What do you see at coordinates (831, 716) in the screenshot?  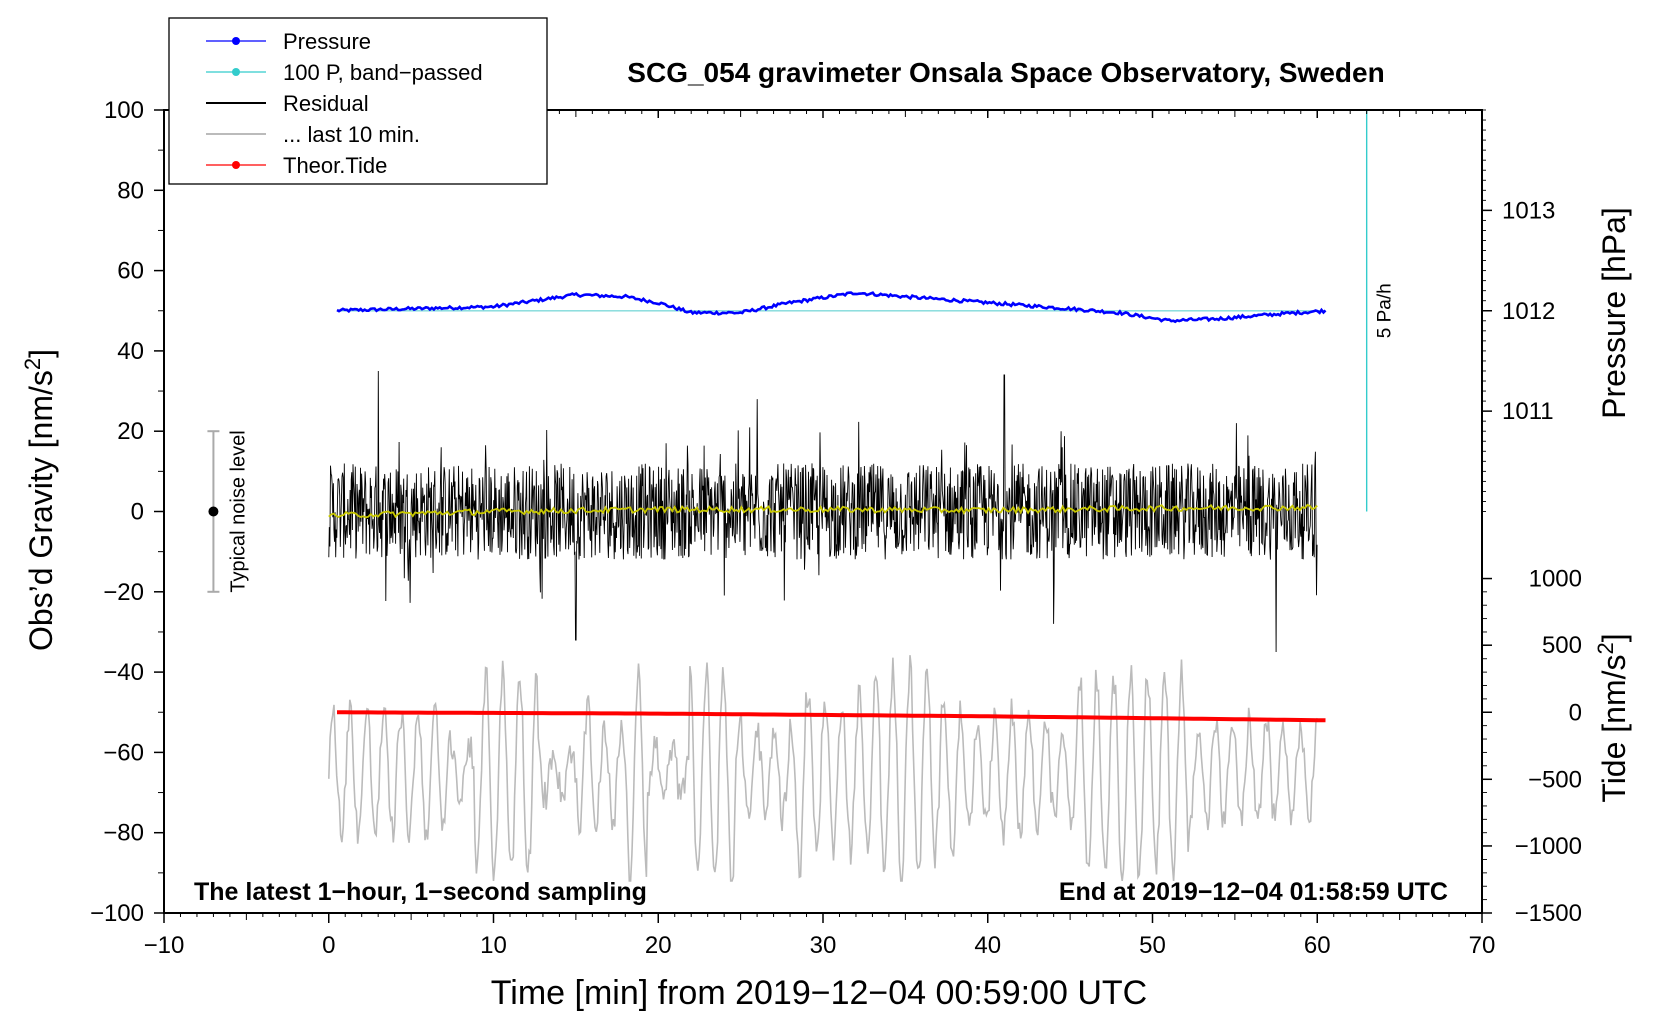 I see `theoretical-tide-series` at bounding box center [831, 716].